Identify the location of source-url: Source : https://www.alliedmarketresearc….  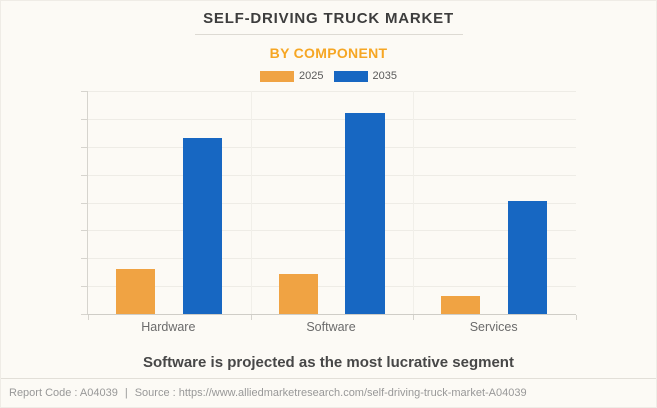
(330, 393).